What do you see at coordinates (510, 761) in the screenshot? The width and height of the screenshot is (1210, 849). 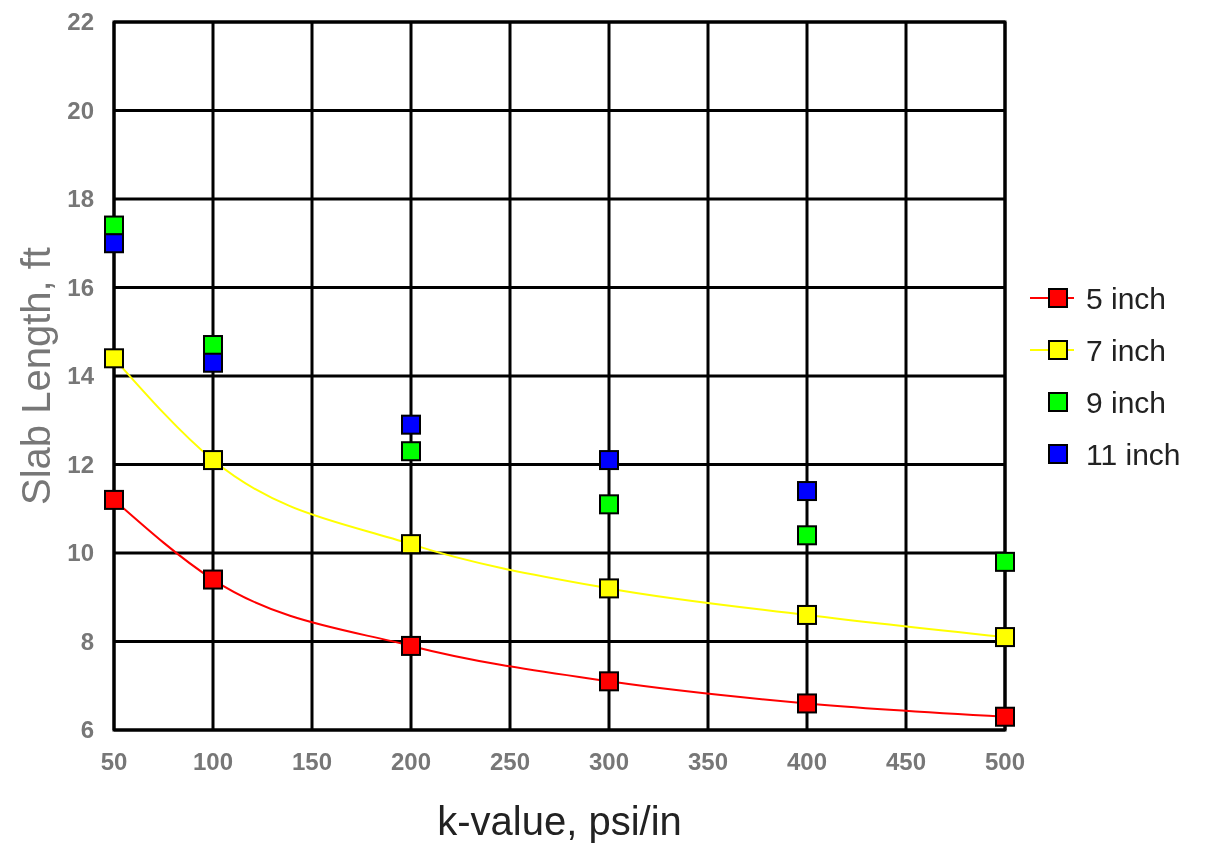 I see `x-tick-label: 250` at bounding box center [510, 761].